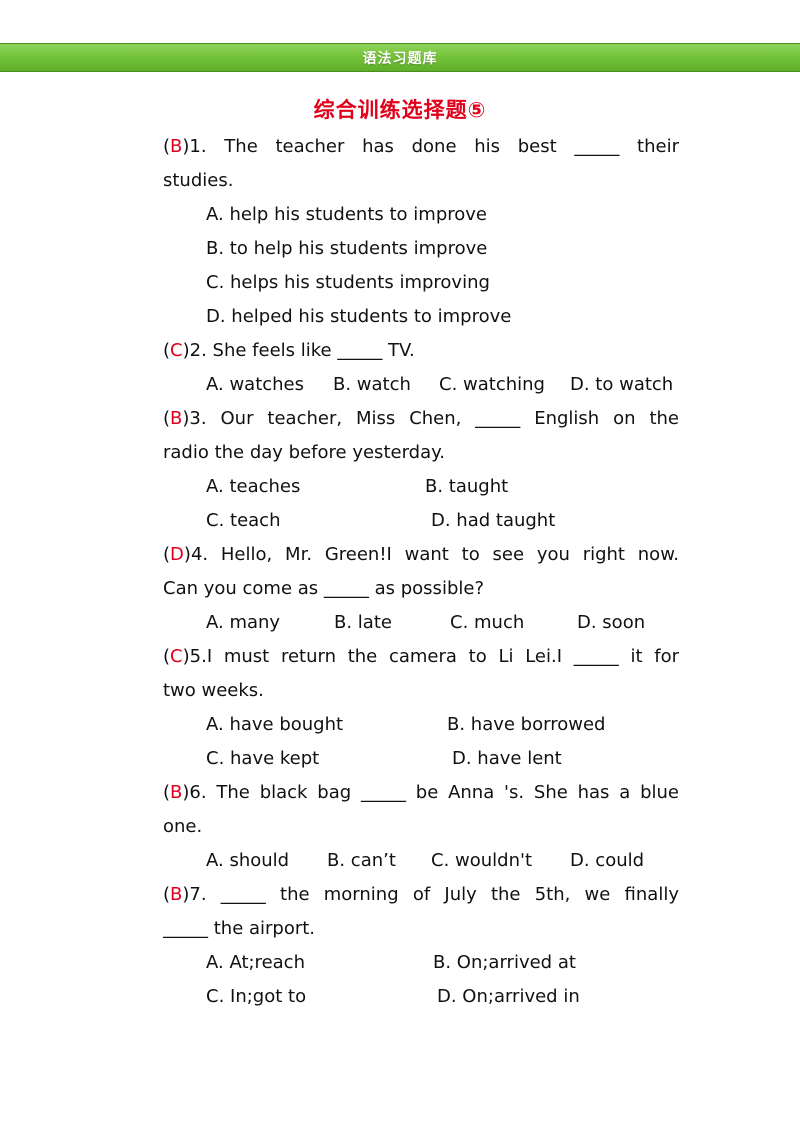 Image resolution: width=800 pixels, height=1132 pixels. Describe the element at coordinates (239, 928) in the screenshot. I see `question-7-line-2: _____ the airport.` at that location.